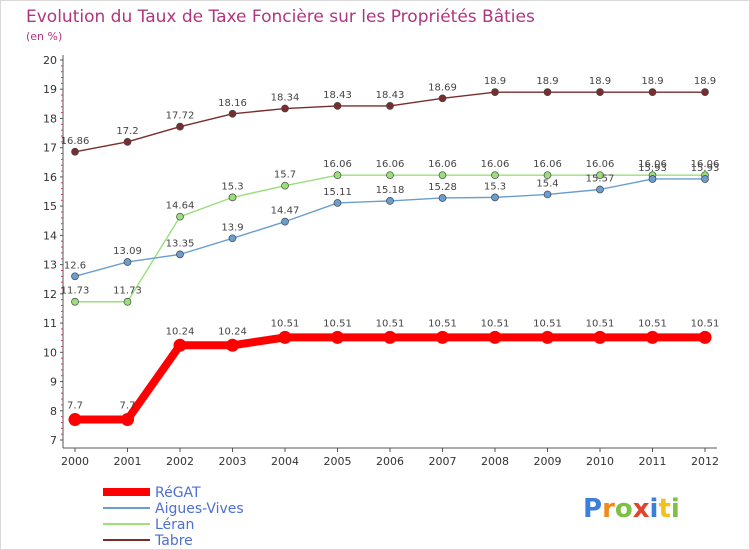  I want to click on proxiti-logo: Proxiti, so click(631, 509).